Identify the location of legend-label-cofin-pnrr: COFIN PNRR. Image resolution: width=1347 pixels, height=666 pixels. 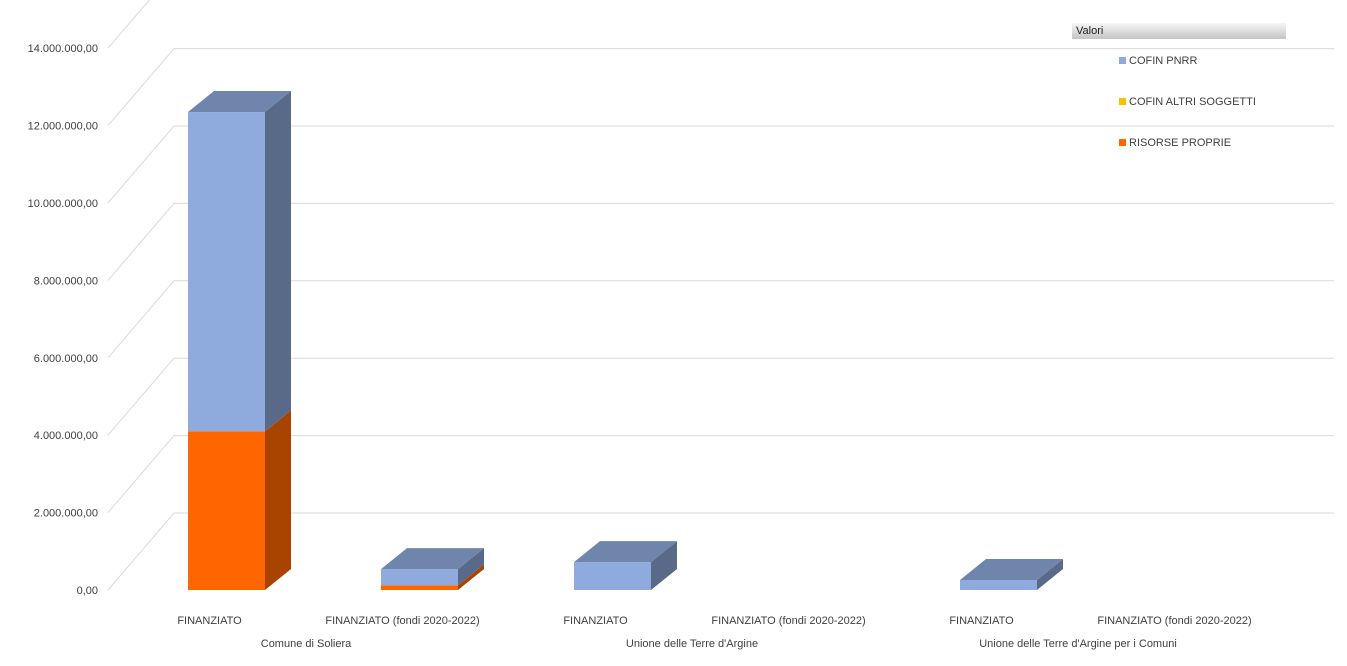
(1163, 61).